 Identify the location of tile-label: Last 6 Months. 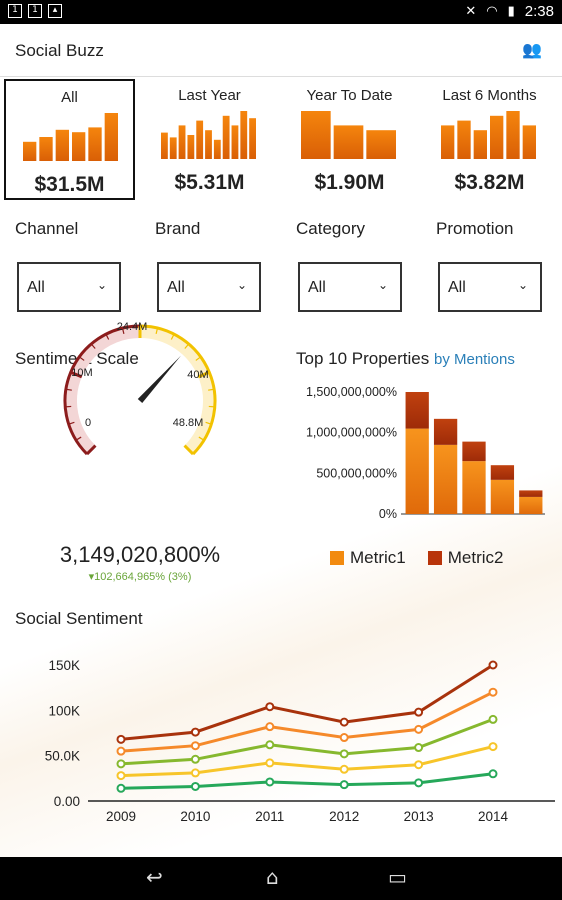
(489, 95).